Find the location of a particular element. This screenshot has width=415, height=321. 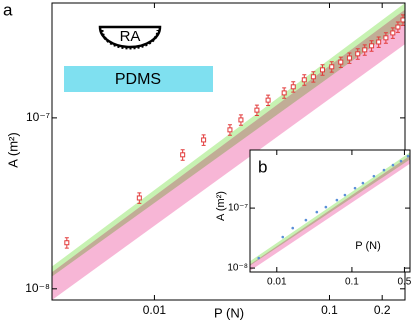

panel-label: a is located at coordinates (8, 9).